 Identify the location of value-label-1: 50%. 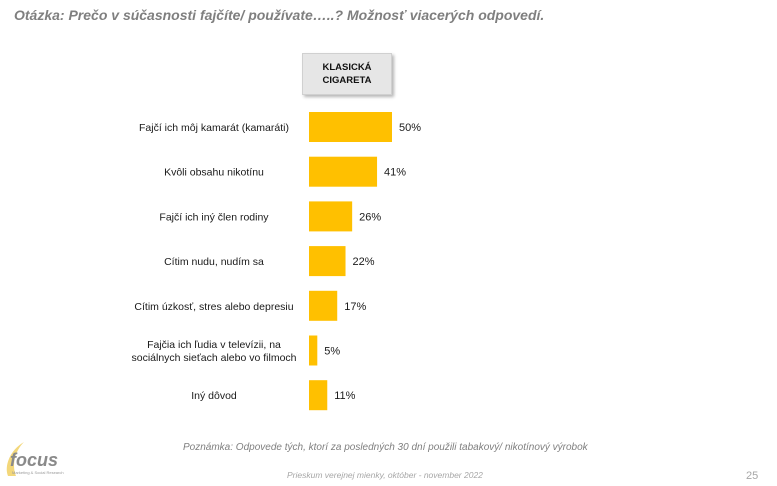
(410, 128).